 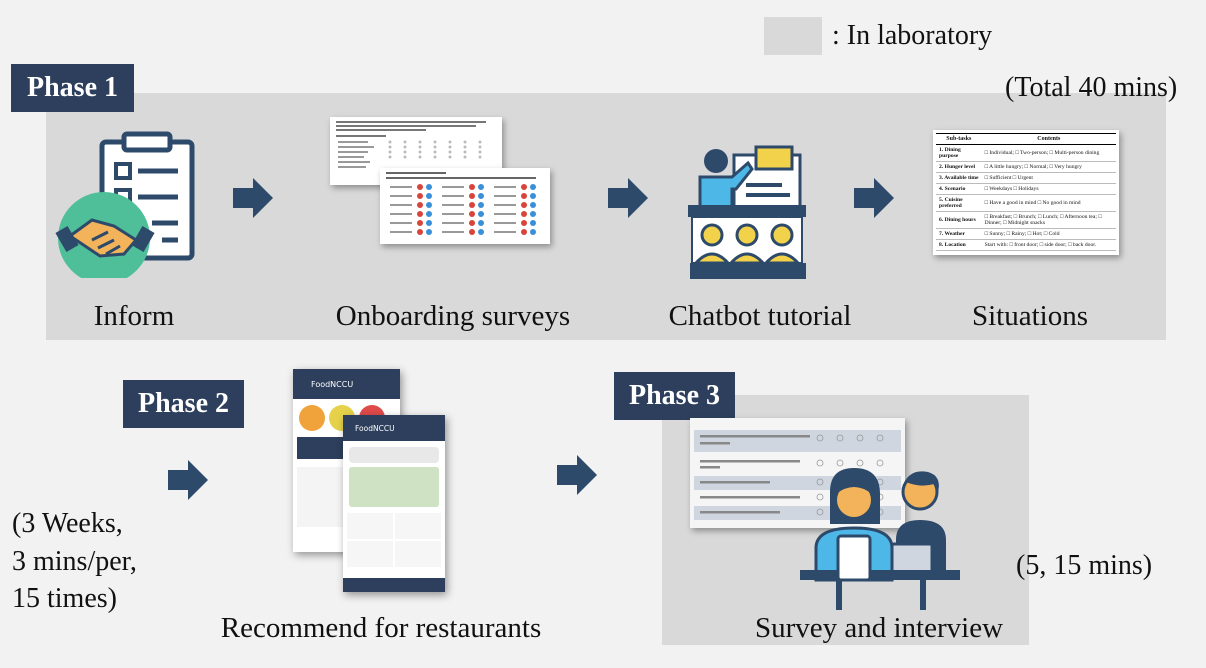 What do you see at coordinates (1048, 178) in the screenshot?
I see `situations-cell: □ Sufficient □ Urgent` at bounding box center [1048, 178].